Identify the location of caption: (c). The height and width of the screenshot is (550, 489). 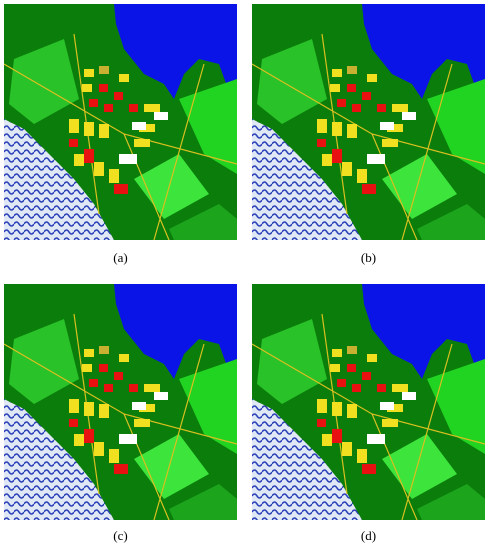
(120, 535).